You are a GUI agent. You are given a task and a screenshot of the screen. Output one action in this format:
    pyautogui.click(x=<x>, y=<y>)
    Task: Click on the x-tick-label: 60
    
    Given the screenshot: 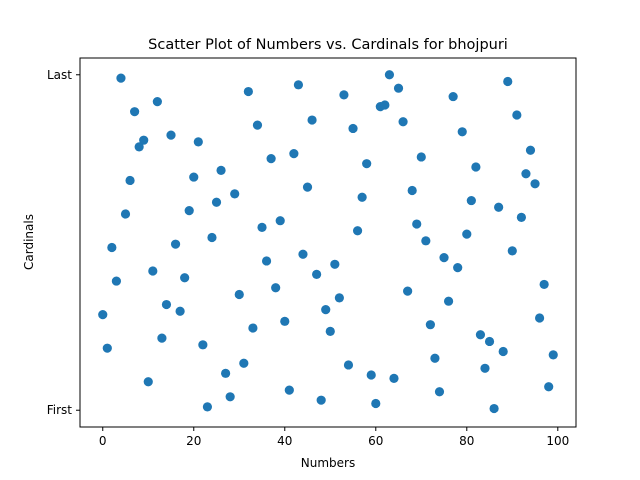 What is the action you would take?
    pyautogui.click(x=375, y=441)
    